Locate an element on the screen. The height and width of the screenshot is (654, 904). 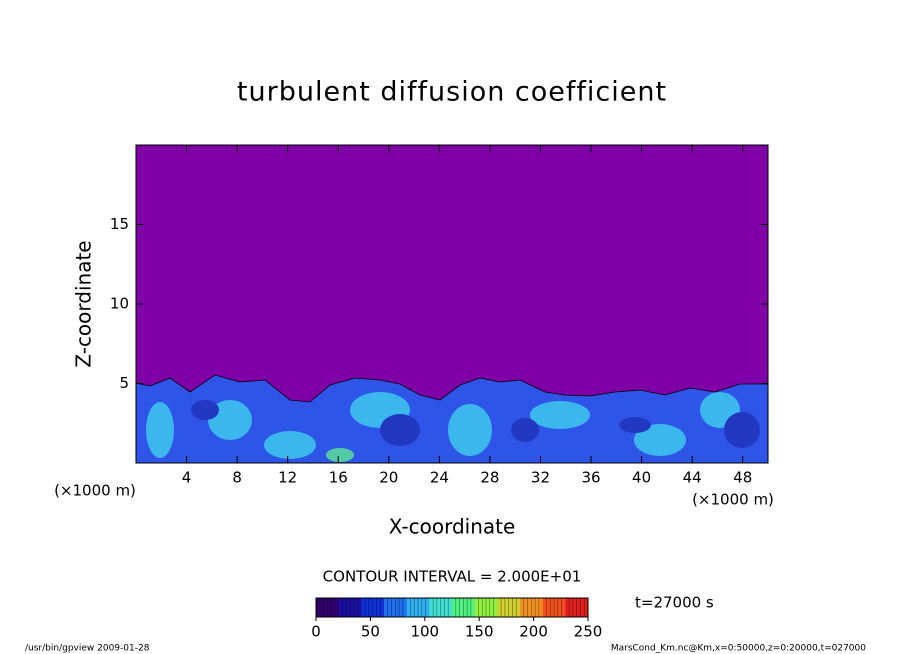
x-unit: (×1000 m) is located at coordinates (733, 500).